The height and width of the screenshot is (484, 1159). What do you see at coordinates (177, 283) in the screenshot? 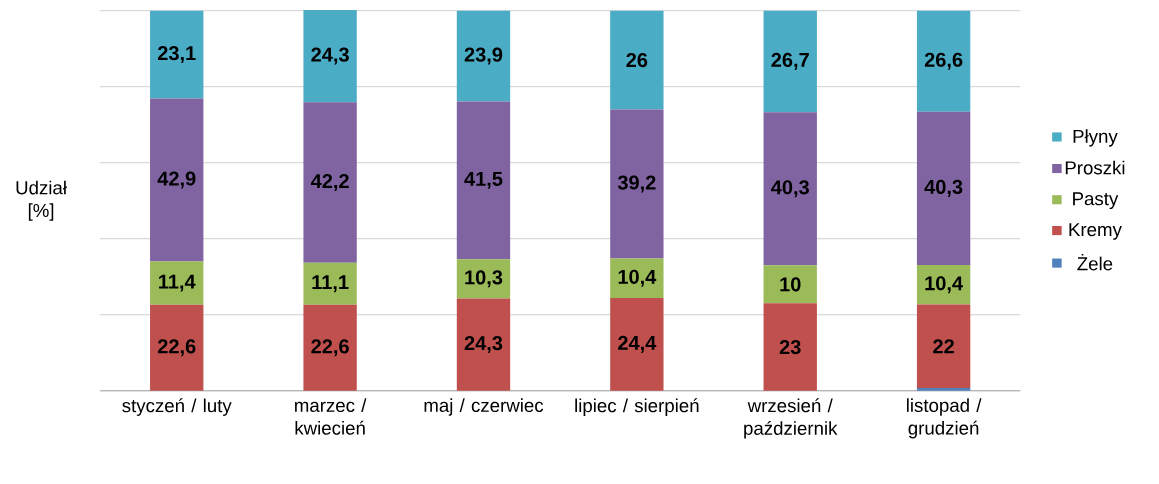
I see `data-label: 11,4` at bounding box center [177, 283].